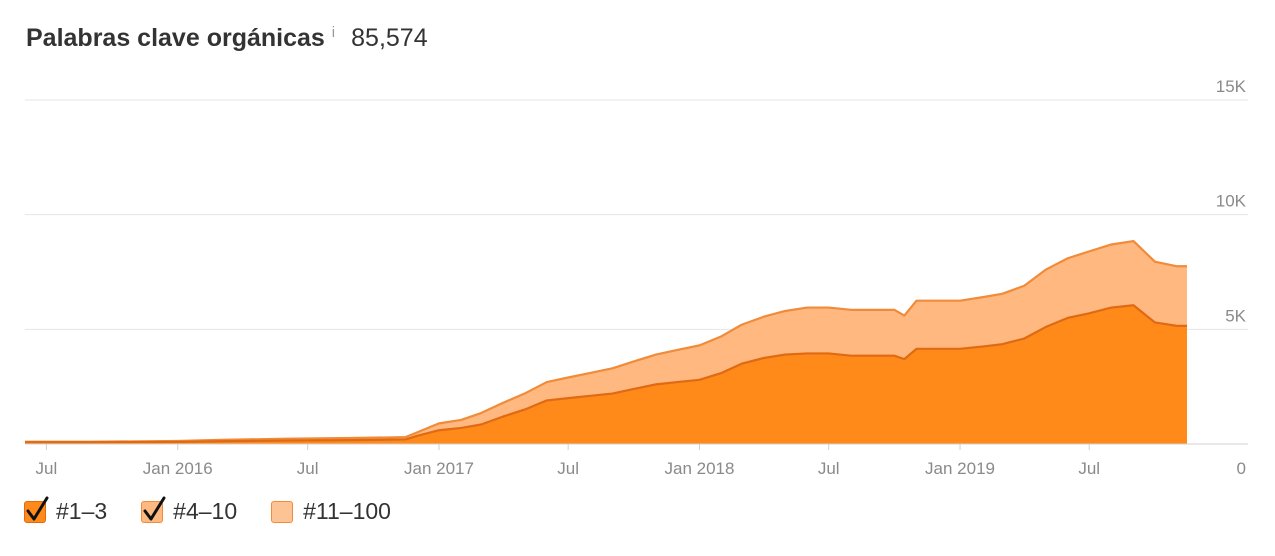  I want to click on legend-item-top11-100: #11–100, so click(331, 511).